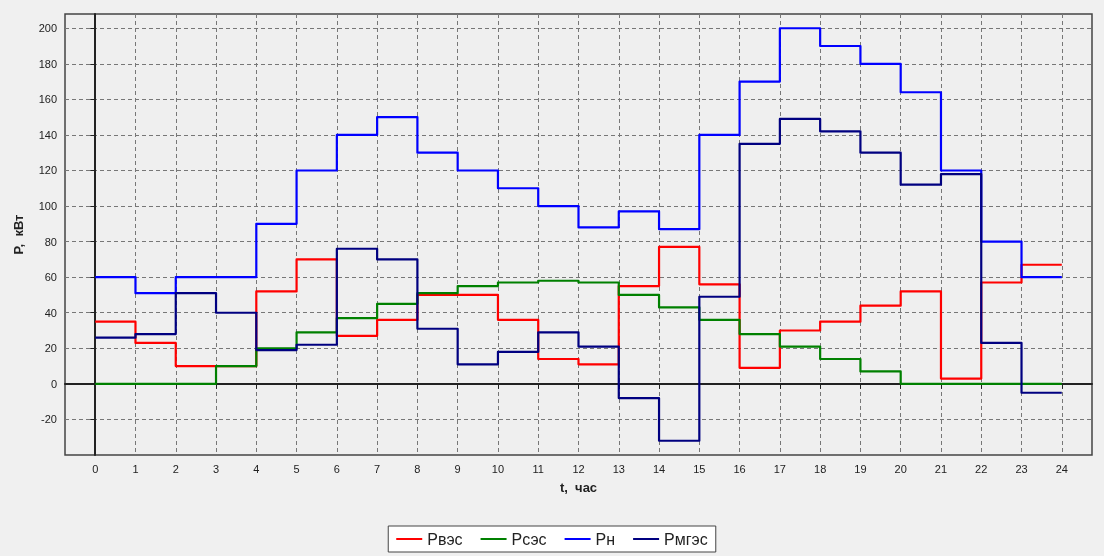  I want to click on x-axis-title: t, час, so click(578, 487).